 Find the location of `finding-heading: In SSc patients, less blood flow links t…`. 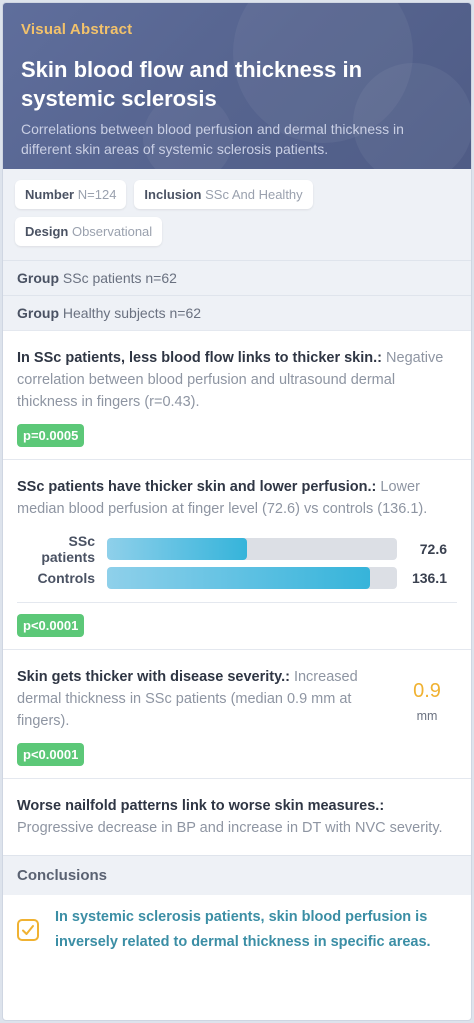

finding-heading: In SSc patients, less blood flow links t… is located at coordinates (199, 358).